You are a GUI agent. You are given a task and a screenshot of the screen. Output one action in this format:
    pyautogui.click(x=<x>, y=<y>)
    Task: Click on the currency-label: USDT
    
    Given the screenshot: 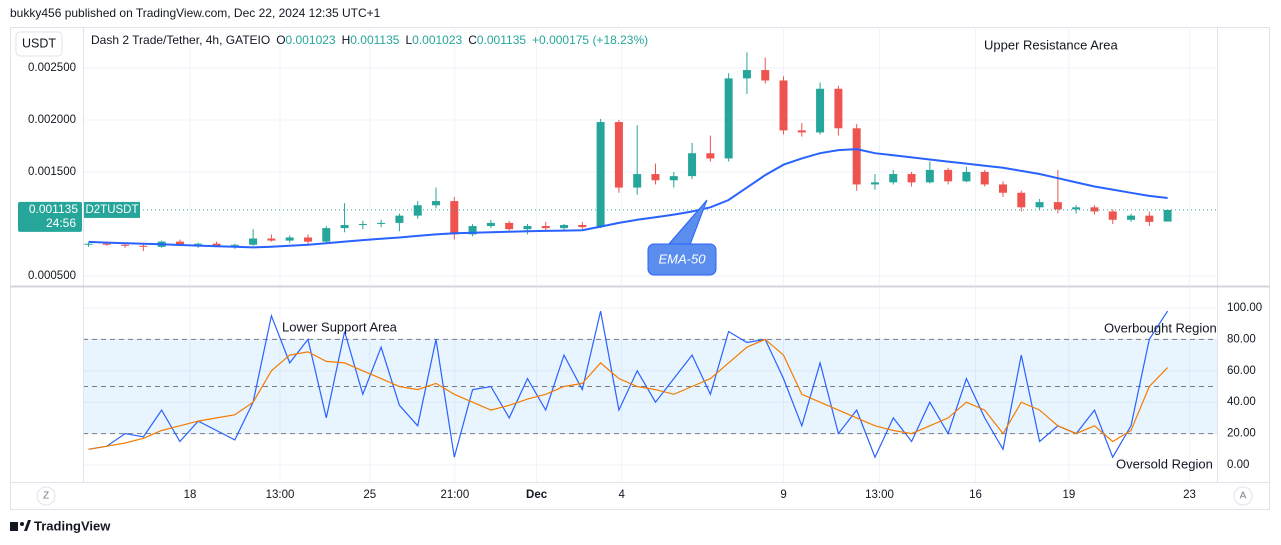 What is the action you would take?
    pyautogui.click(x=39, y=43)
    